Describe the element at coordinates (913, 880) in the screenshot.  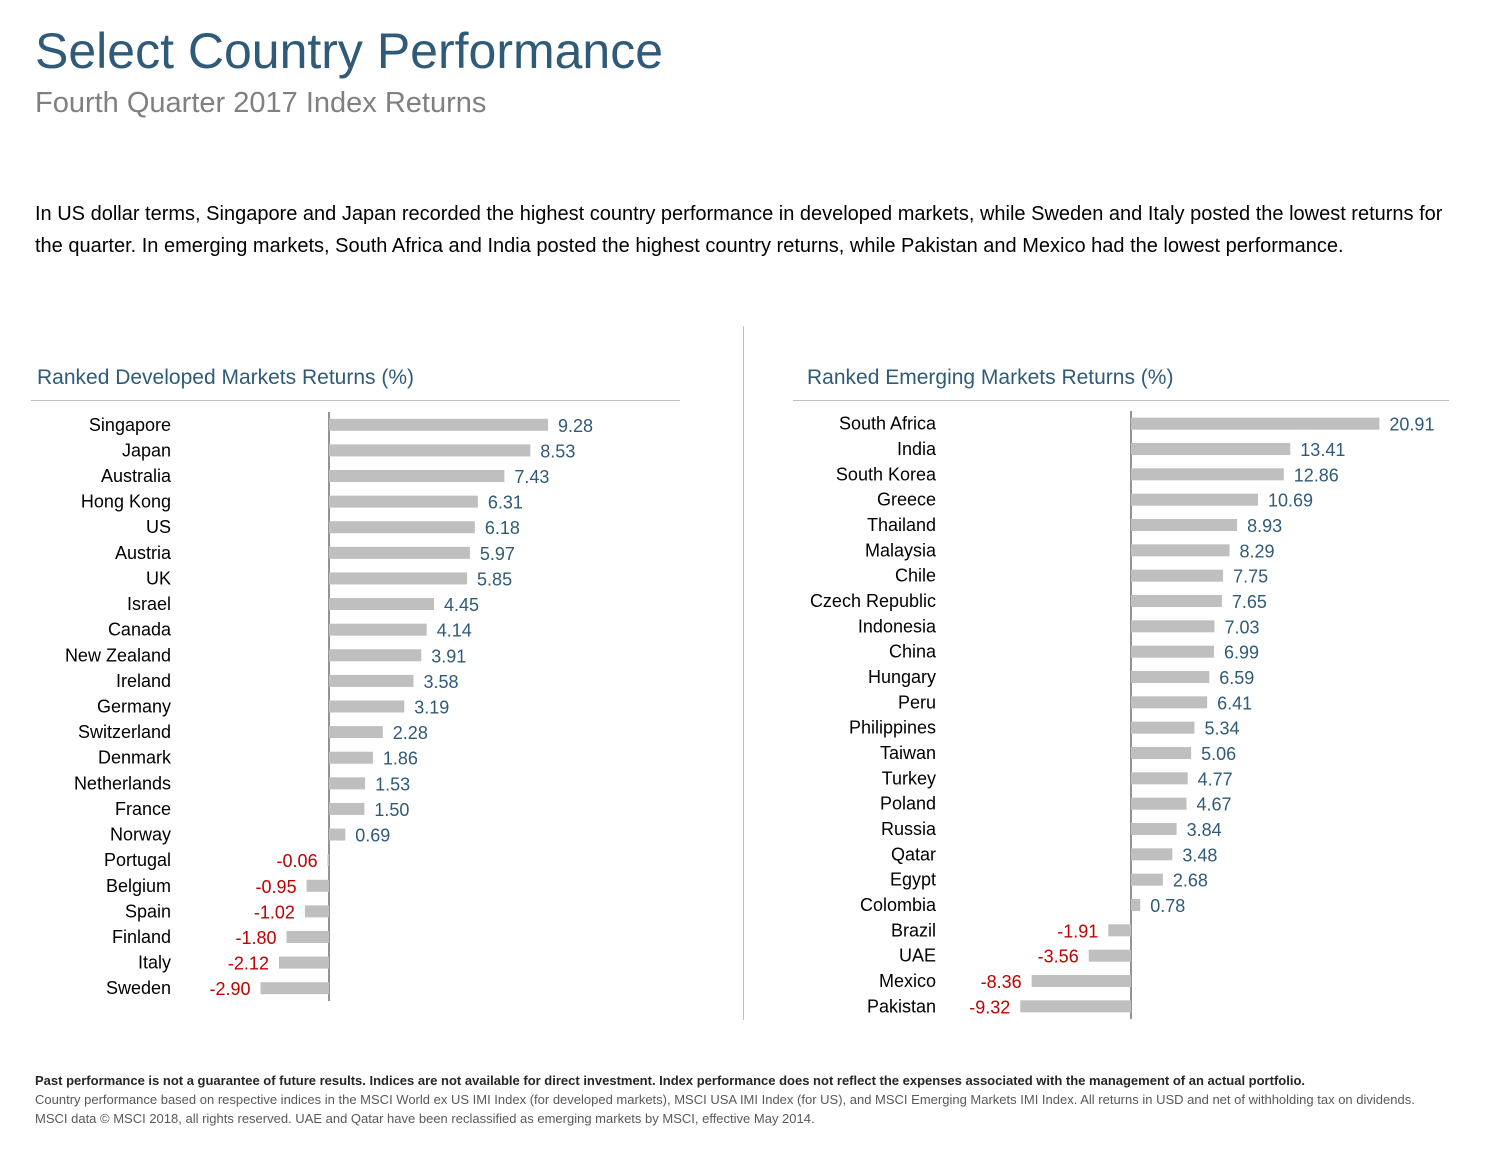
I see `emerging-category-label: Egypt` at that location.